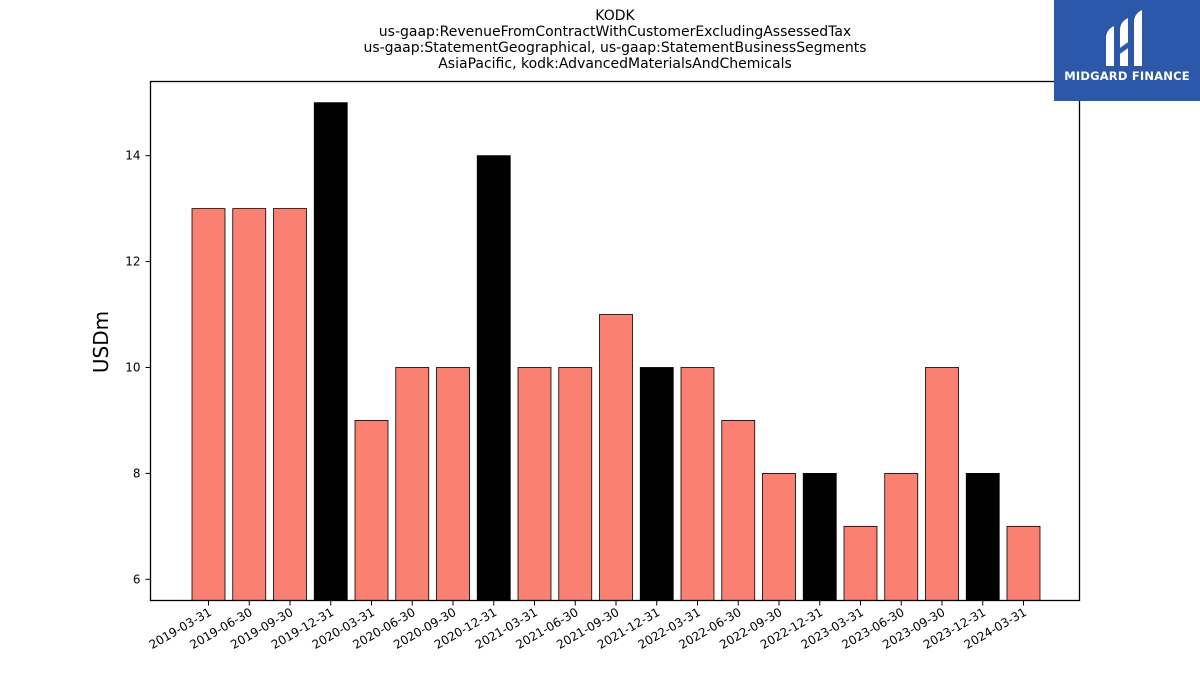 The width and height of the screenshot is (1200, 675). Describe the element at coordinates (132, 156) in the screenshot. I see `y-tick-label: 14` at that location.